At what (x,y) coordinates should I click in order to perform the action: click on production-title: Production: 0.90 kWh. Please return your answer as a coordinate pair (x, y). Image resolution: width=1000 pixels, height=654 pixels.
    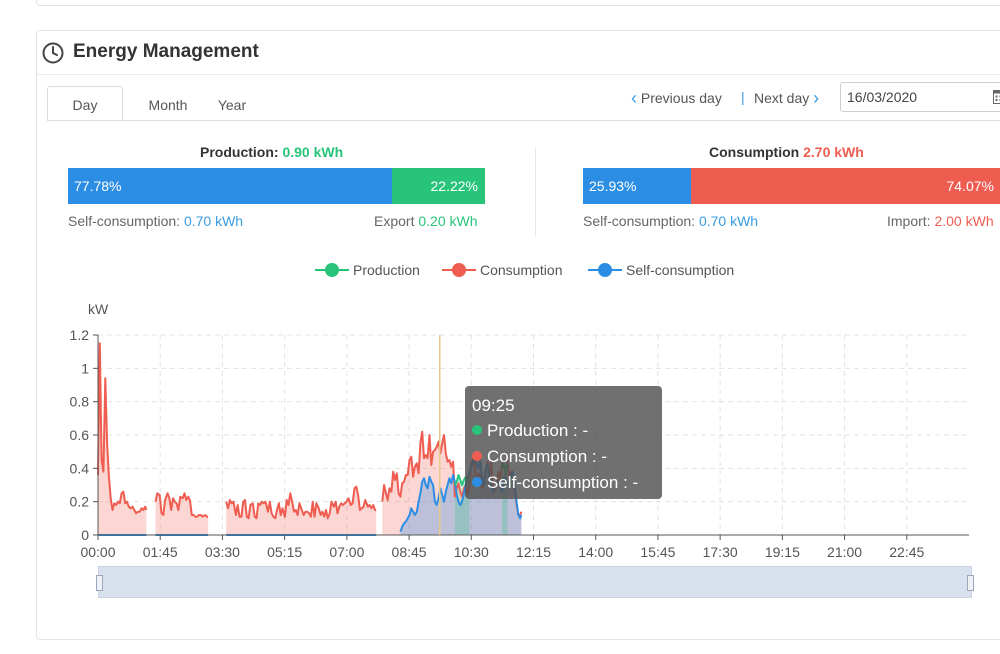
    Looking at the image, I should click on (271, 152).